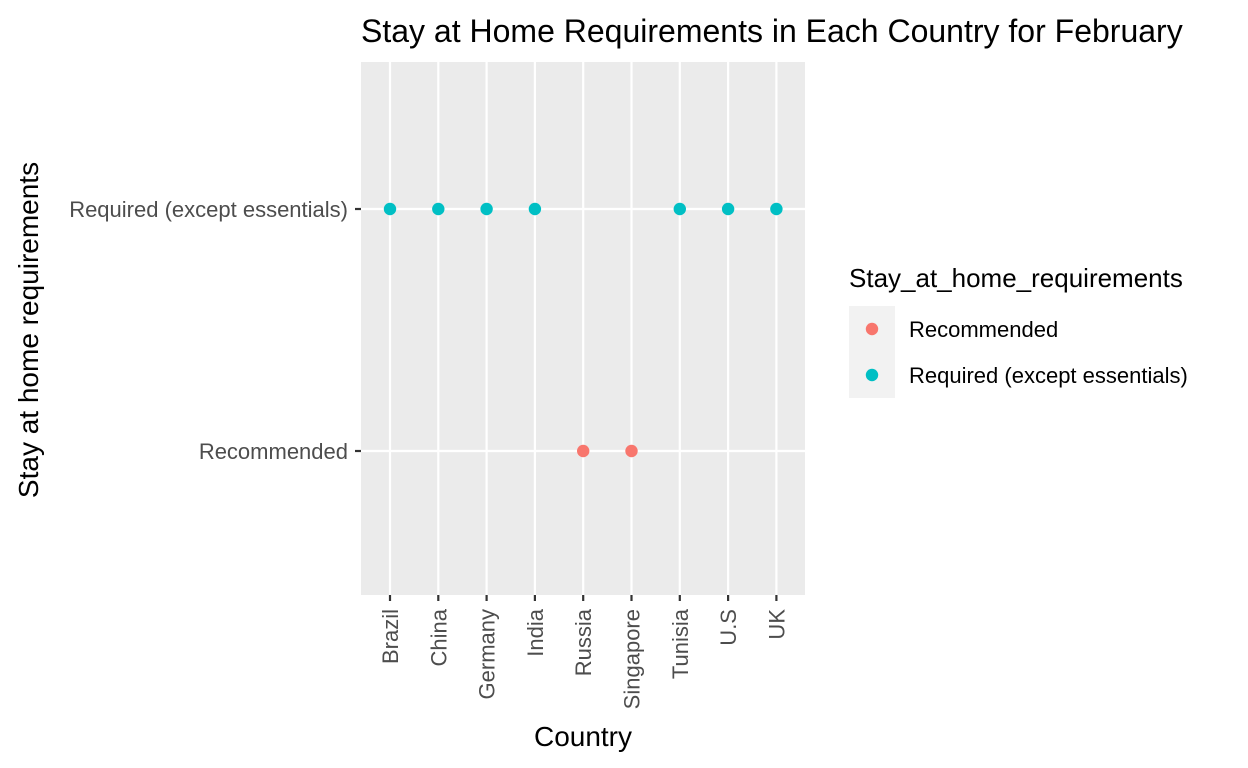 The width and height of the screenshot is (1248, 768). What do you see at coordinates (1016, 278) in the screenshot?
I see `legend-title: Stay_at_home_requirements` at bounding box center [1016, 278].